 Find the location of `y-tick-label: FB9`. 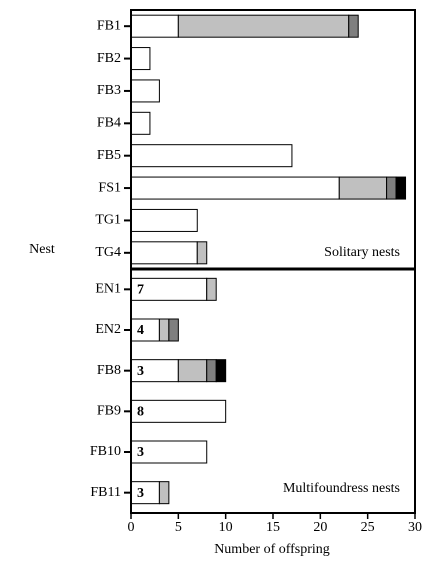

y-tick-label: FB9 is located at coordinates (109, 411).